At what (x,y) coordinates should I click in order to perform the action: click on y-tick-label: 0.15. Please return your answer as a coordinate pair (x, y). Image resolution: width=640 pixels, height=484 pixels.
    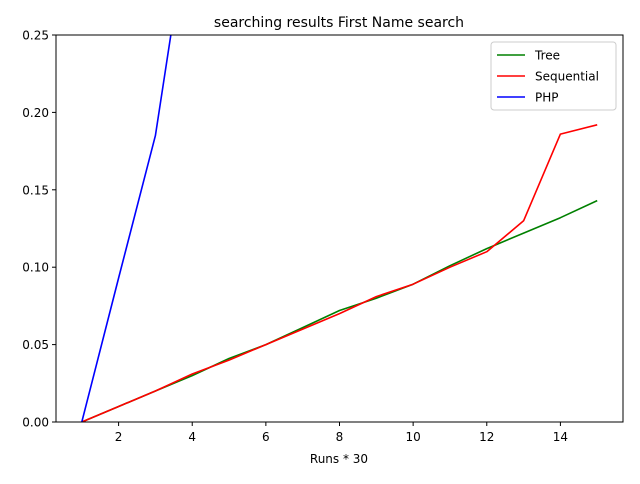
    Looking at the image, I should click on (35, 190).